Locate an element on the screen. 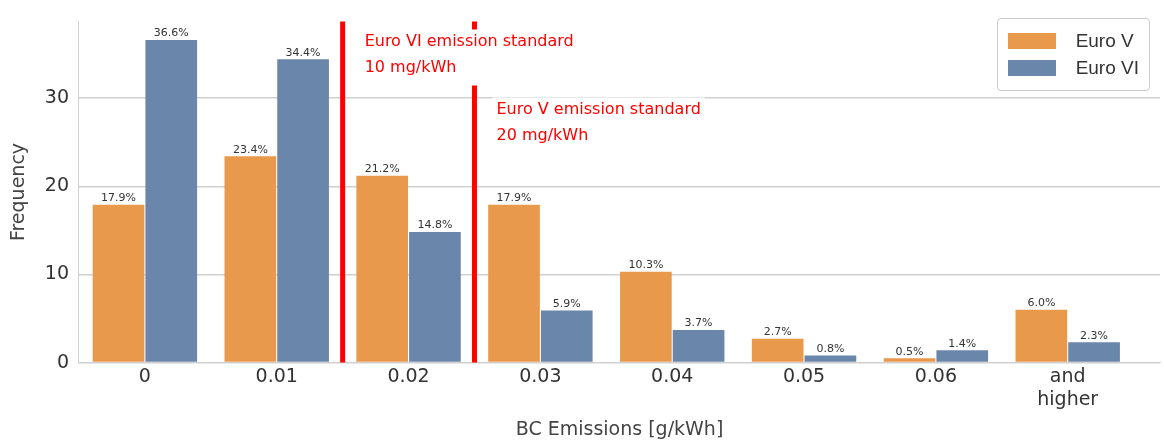 The image size is (1164, 447). y-tick-label: 30 is located at coordinates (56, 96).